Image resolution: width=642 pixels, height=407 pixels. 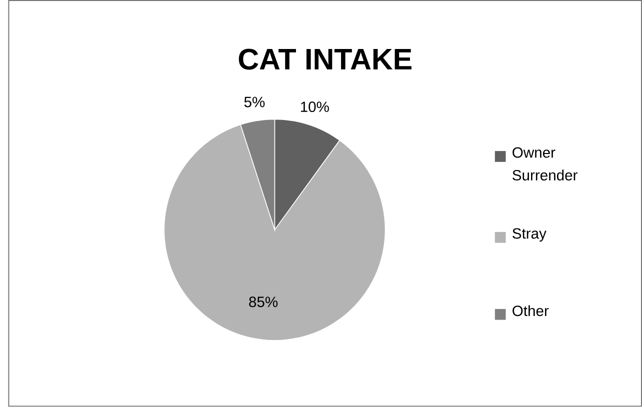 I want to click on data-label: 5%, so click(x=254, y=102).